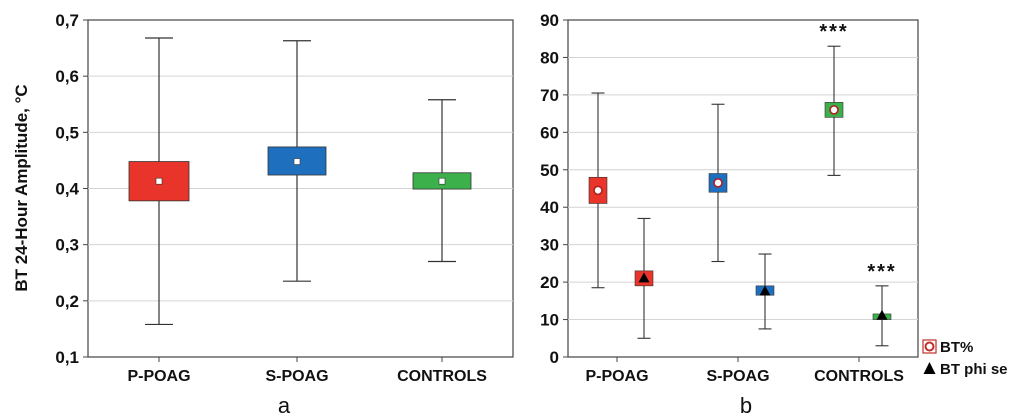 Image resolution: width=1036 pixels, height=420 pixels. What do you see at coordinates (965, 358) in the screenshot?
I see `legend: BT% BT phi se` at bounding box center [965, 358].